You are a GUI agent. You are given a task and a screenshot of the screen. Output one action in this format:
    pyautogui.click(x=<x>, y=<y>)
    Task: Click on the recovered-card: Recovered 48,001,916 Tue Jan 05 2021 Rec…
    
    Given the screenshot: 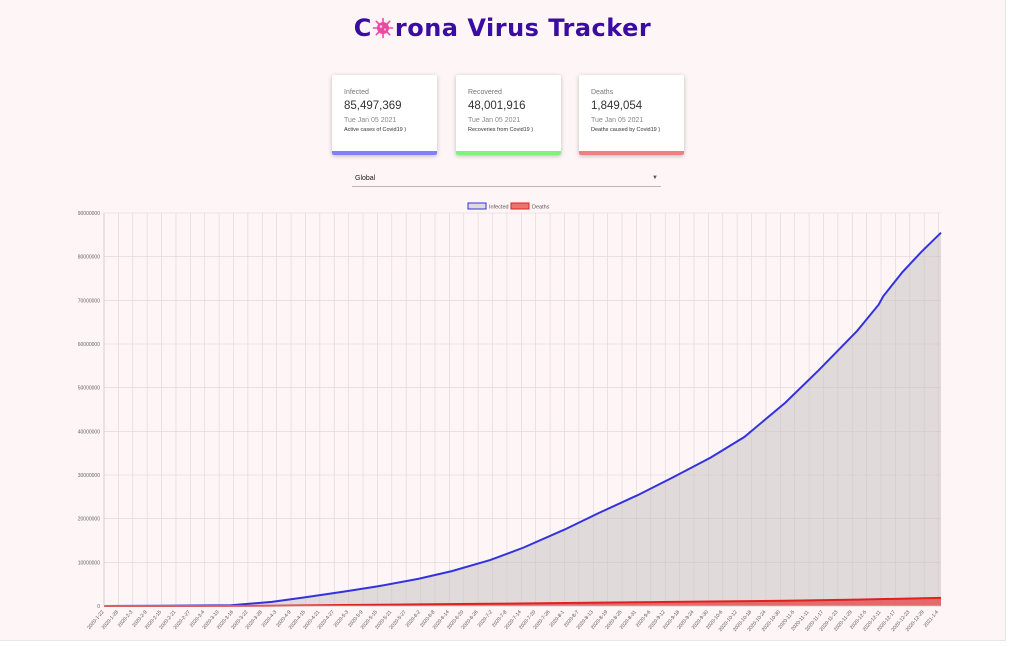 What is the action you would take?
    pyautogui.click(x=508, y=115)
    